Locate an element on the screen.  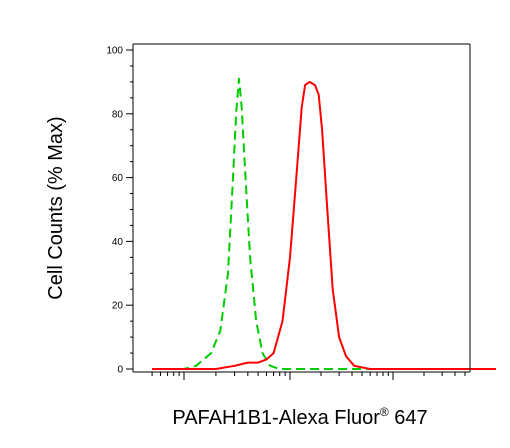
x-axis-title: PAFAH1B1-Alexa Fluor® 647 is located at coordinates (299, 417).